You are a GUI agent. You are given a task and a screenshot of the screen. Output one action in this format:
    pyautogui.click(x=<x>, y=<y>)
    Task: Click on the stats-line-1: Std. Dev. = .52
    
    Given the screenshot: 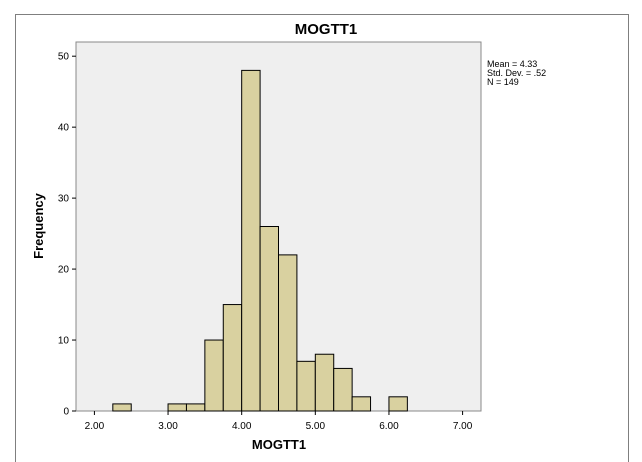 What is the action you would take?
    pyautogui.click(x=516, y=73)
    